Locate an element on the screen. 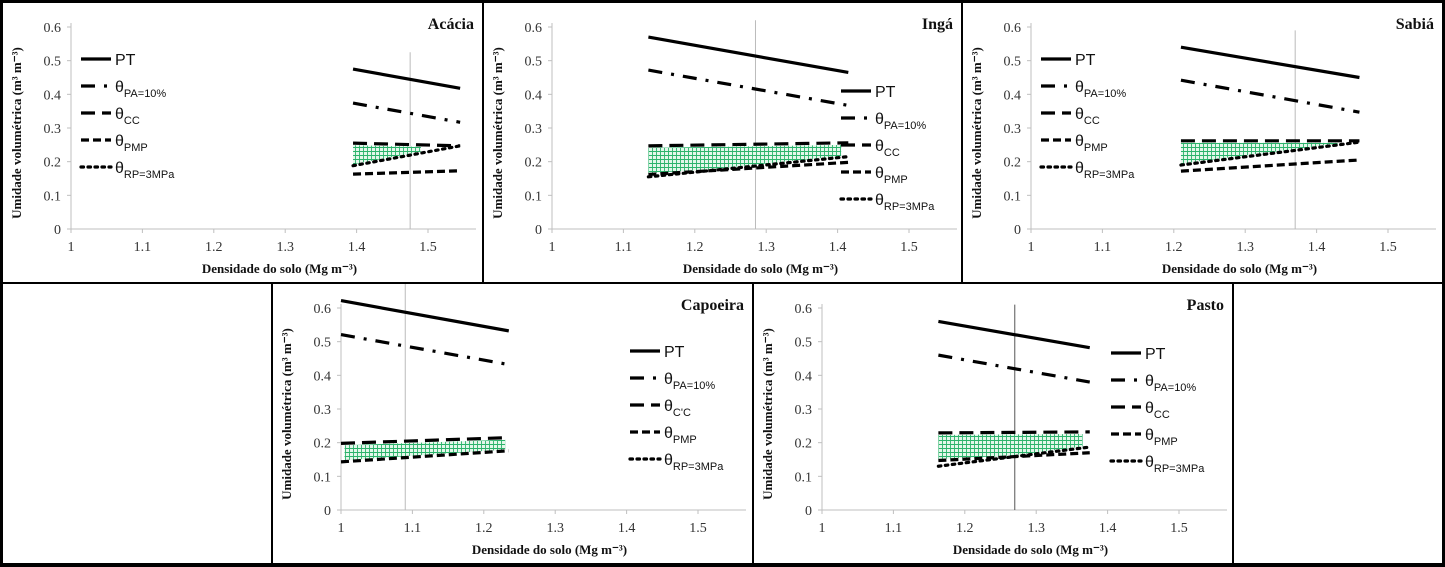  y-tick-label: 0.1 is located at coordinates (804, 477).